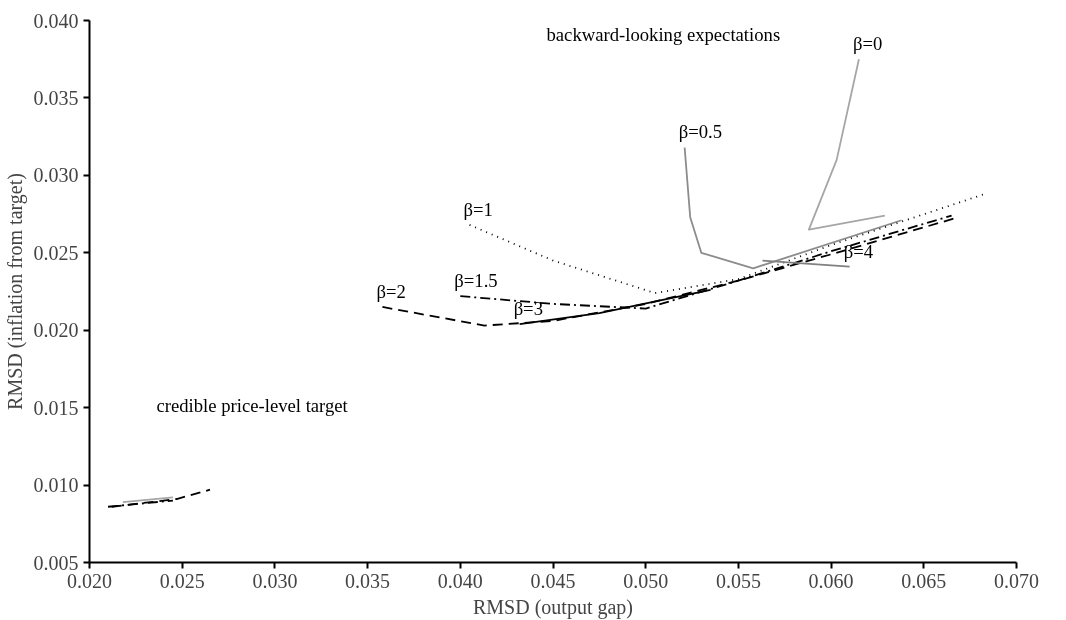  I want to click on y-tick-label: 0.025, so click(56, 252).